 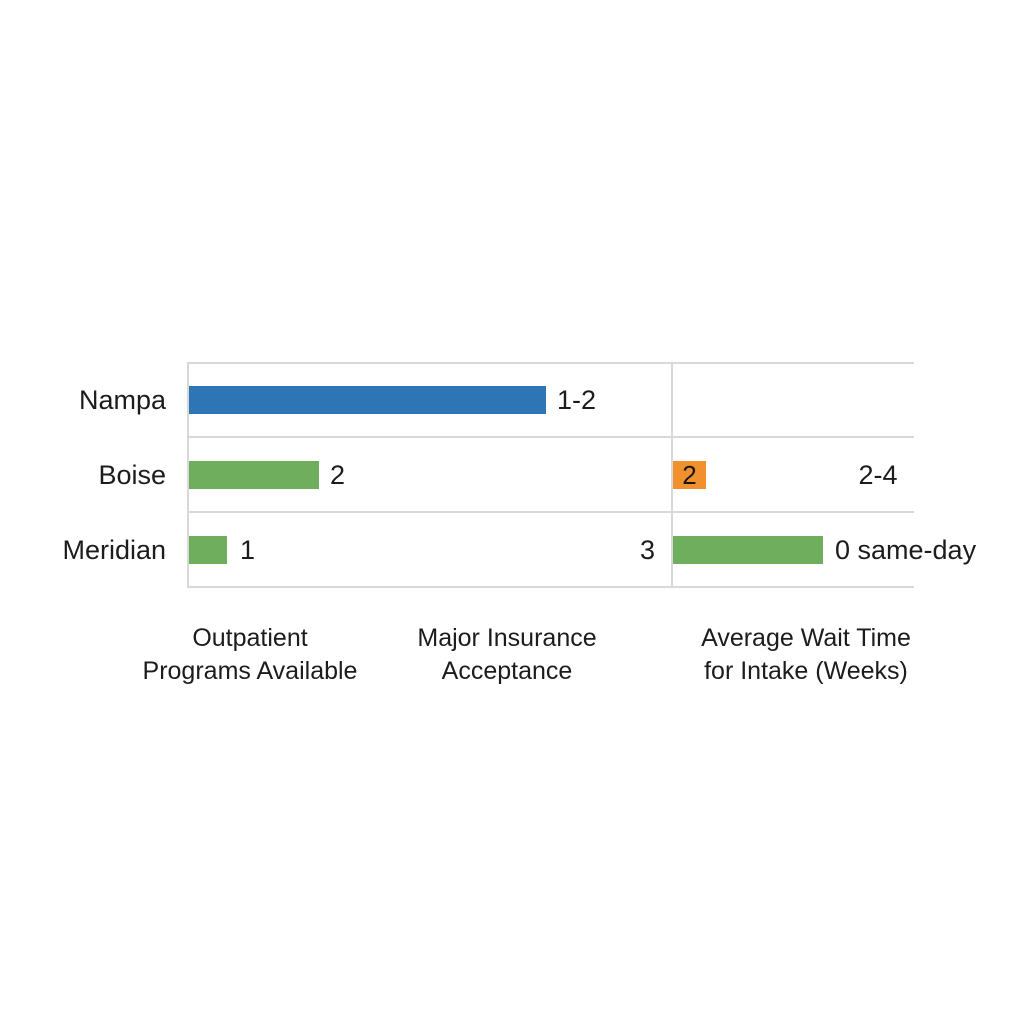 I want to click on value-label-boise-wait-inside: 2, so click(x=689, y=474).